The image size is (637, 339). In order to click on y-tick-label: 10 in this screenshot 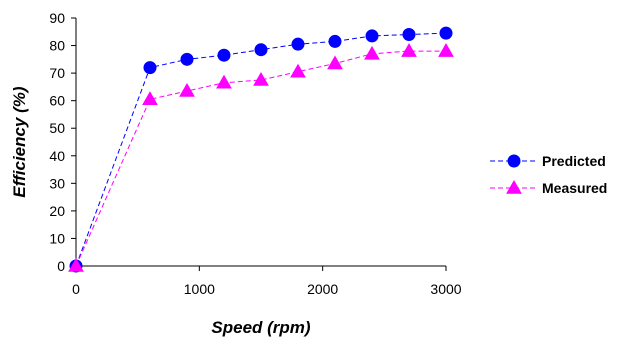, I will do `click(57, 238)`.